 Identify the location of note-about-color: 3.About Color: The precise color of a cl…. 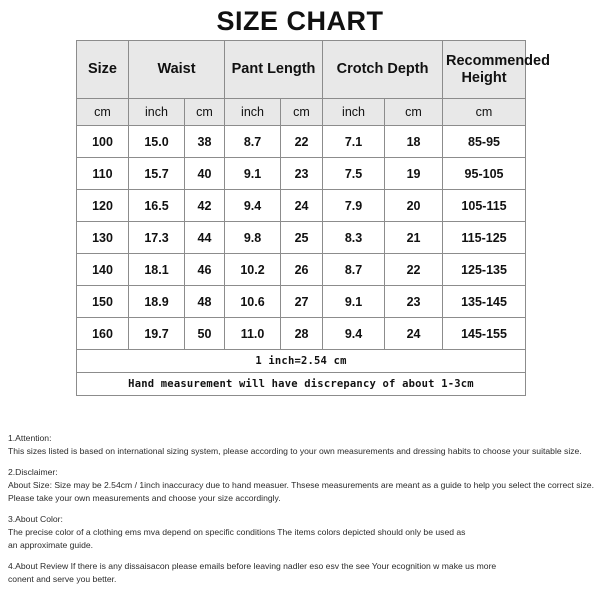
(302, 533).